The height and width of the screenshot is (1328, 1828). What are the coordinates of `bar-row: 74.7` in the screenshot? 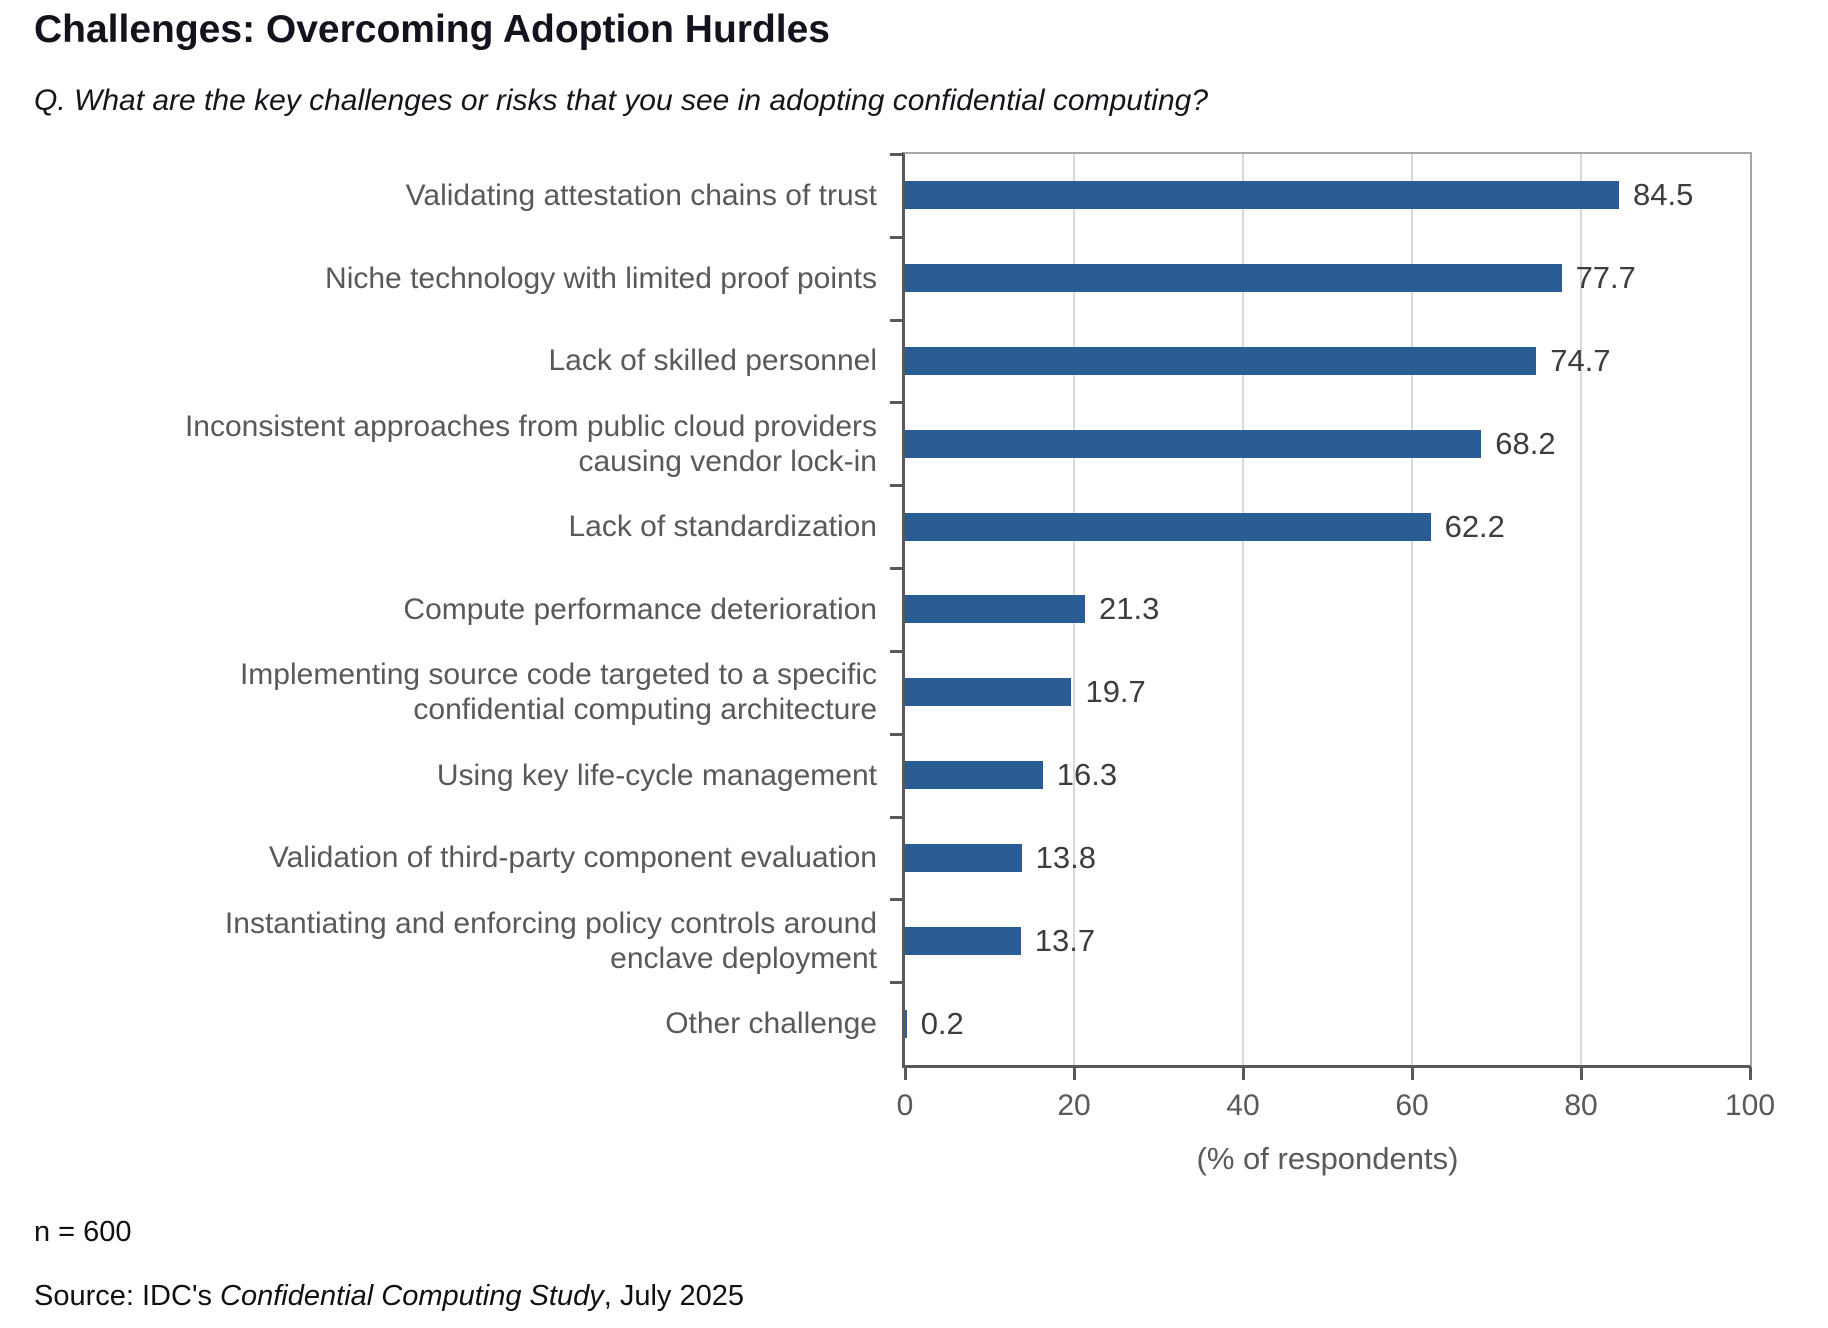 It's located at (1327, 361).